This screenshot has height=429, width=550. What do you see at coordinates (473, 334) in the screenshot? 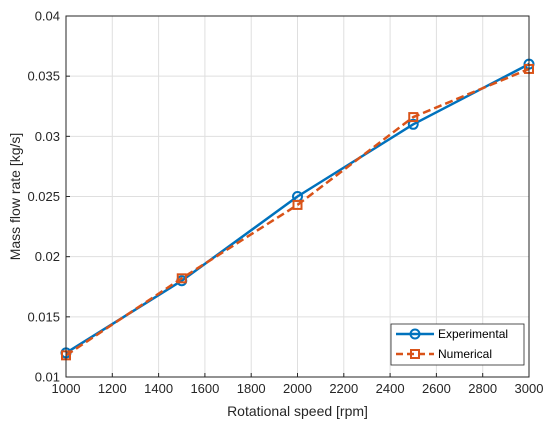
I see `legend-label-experimental: Experimental` at bounding box center [473, 334].